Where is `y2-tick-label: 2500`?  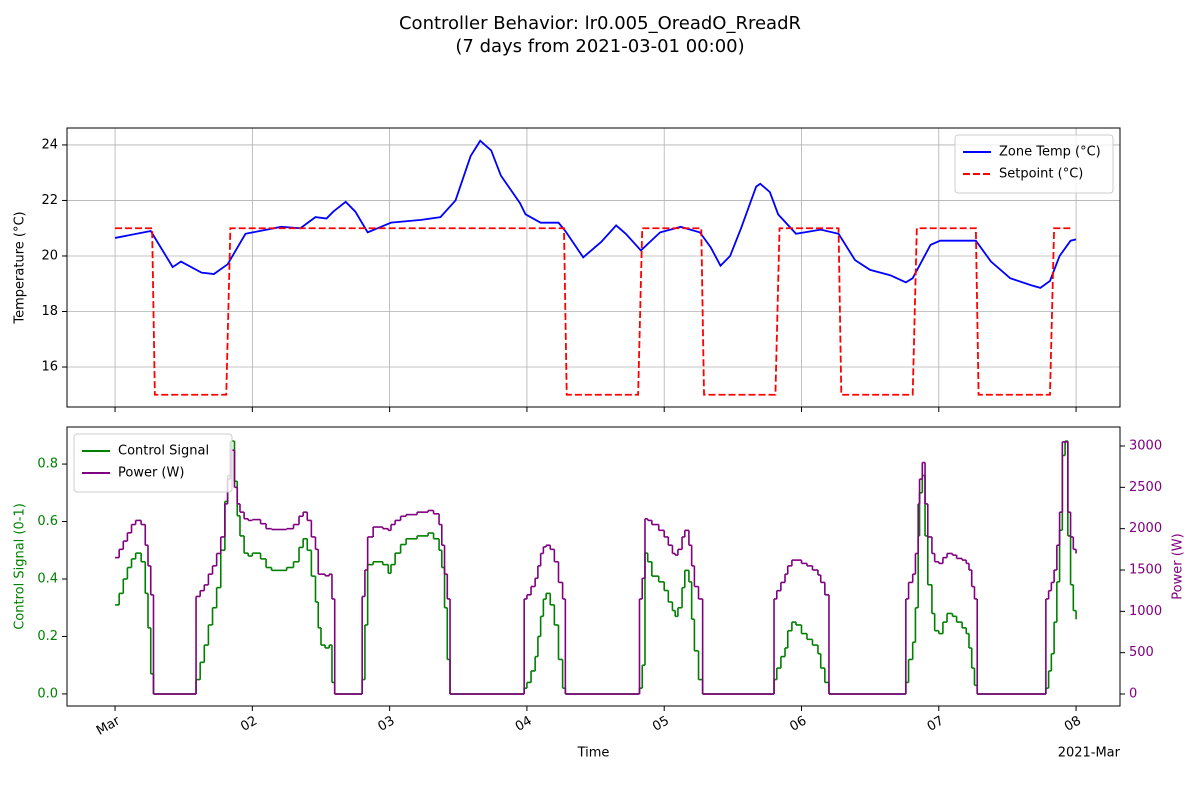 y2-tick-label: 2500 is located at coordinates (1145, 487).